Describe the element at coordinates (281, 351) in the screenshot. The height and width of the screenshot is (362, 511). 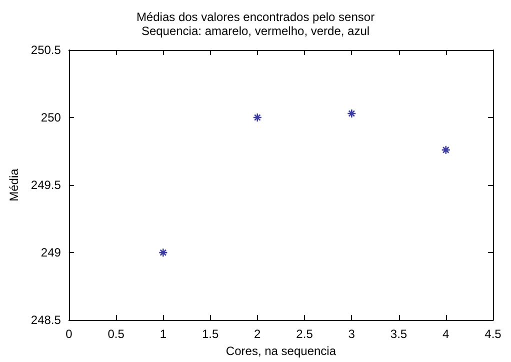
I see `x-axis-title: Cores, na sequencia` at that location.